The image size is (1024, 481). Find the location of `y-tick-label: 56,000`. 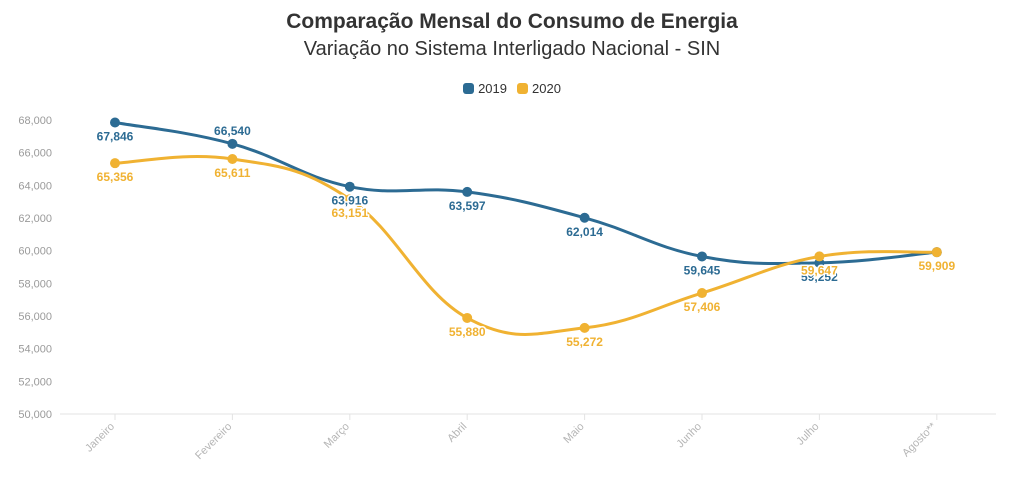

y-tick-label: 56,000 is located at coordinates (35, 317).